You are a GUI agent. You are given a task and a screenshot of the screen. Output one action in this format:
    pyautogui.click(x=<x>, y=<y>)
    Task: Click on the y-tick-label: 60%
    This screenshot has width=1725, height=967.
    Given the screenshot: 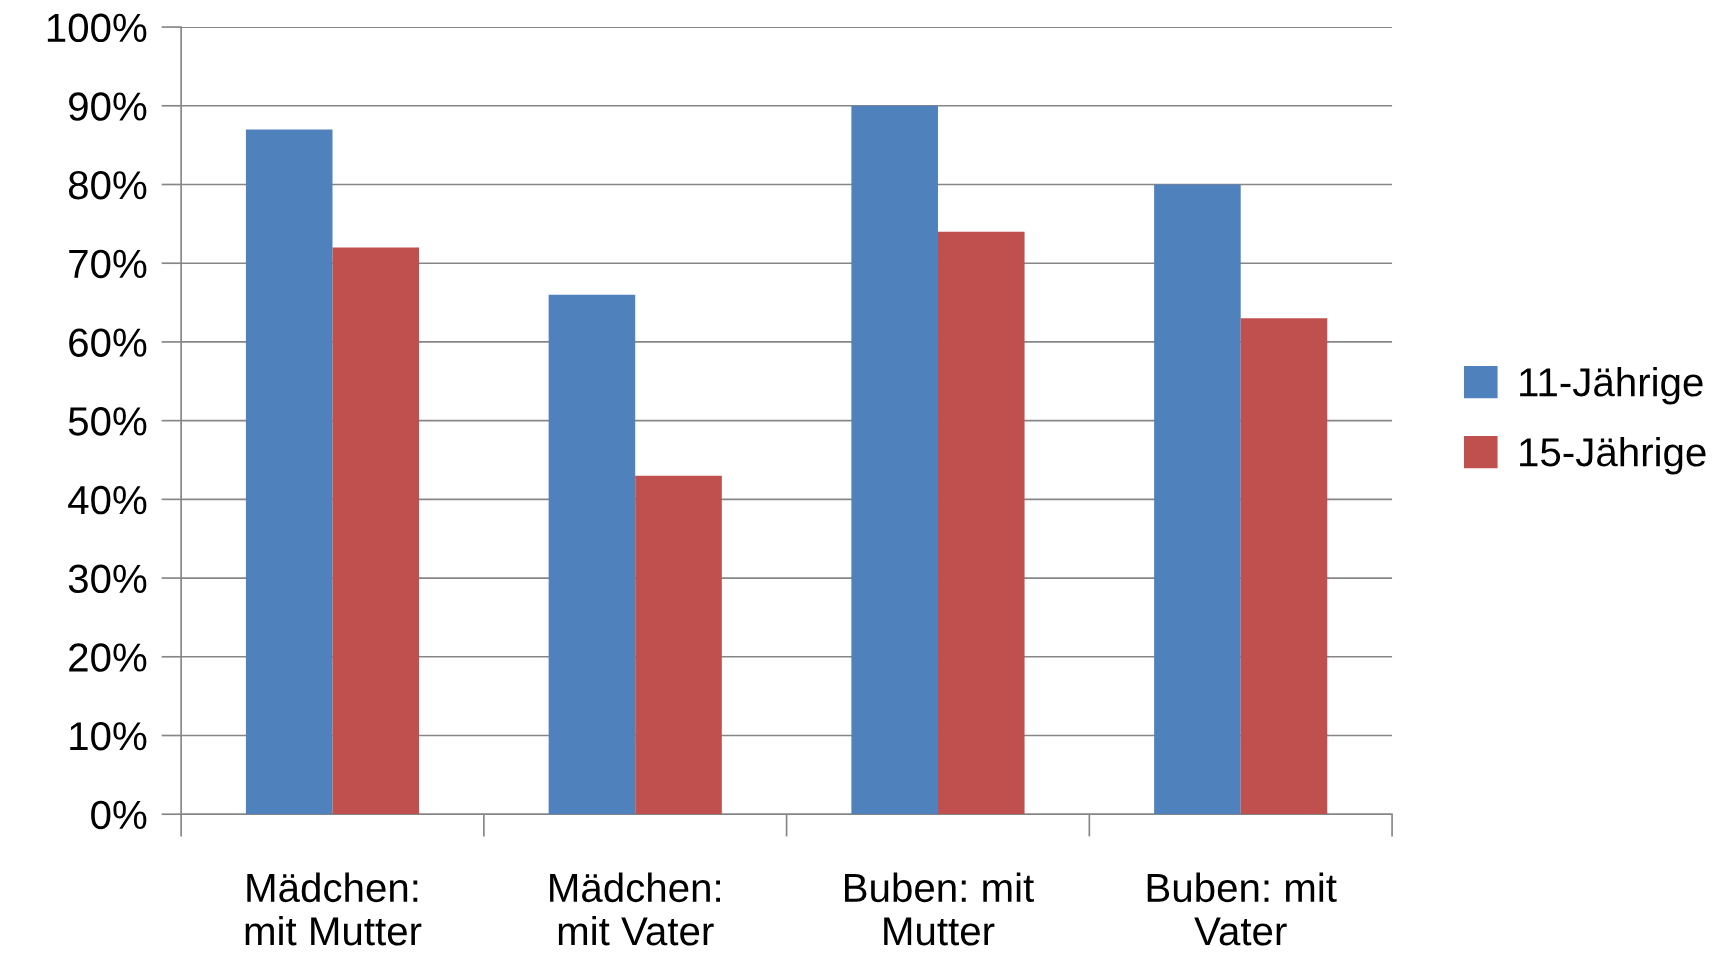 What is the action you would take?
    pyautogui.click(x=108, y=342)
    